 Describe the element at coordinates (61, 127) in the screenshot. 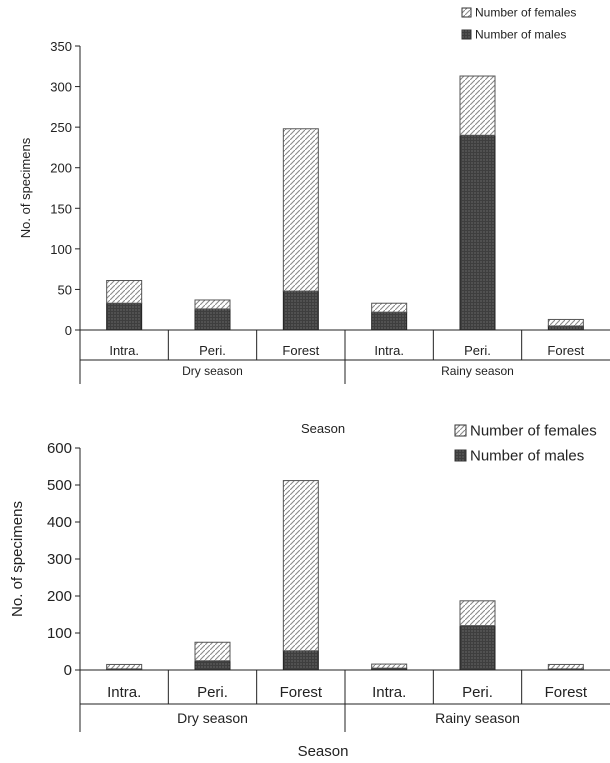

I see `y-tick-label: 250` at that location.